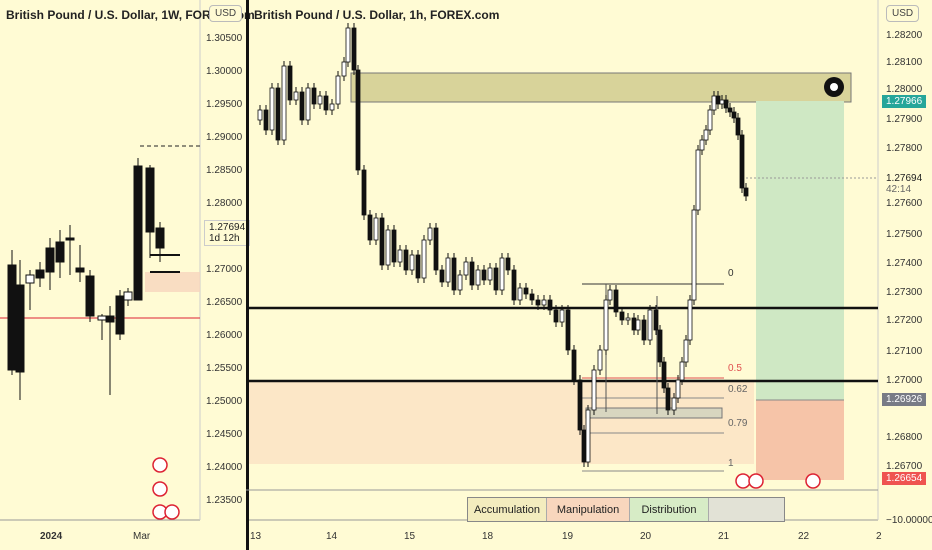 Image resolution: width=932 pixels, height=550 pixels. Describe the element at coordinates (224, 203) in the screenshot. I see `weekly-price-label: 1.28000` at that location.